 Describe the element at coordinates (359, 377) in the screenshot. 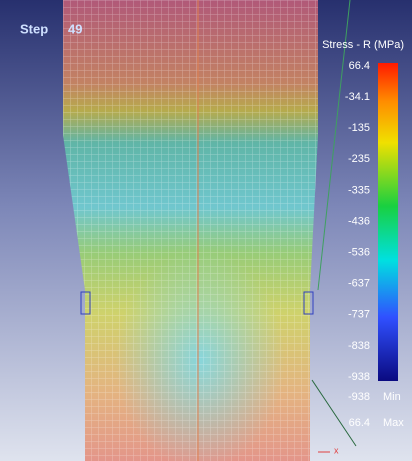

I see `legend-tick-label: -938` at that location.